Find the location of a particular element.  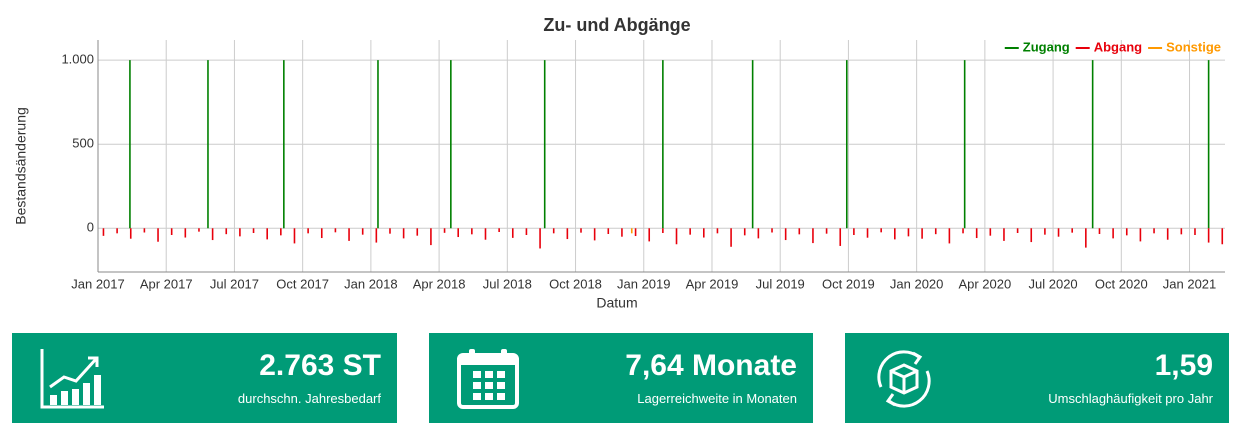

x-tick-label: Oct 2020 is located at coordinates (1121, 283).